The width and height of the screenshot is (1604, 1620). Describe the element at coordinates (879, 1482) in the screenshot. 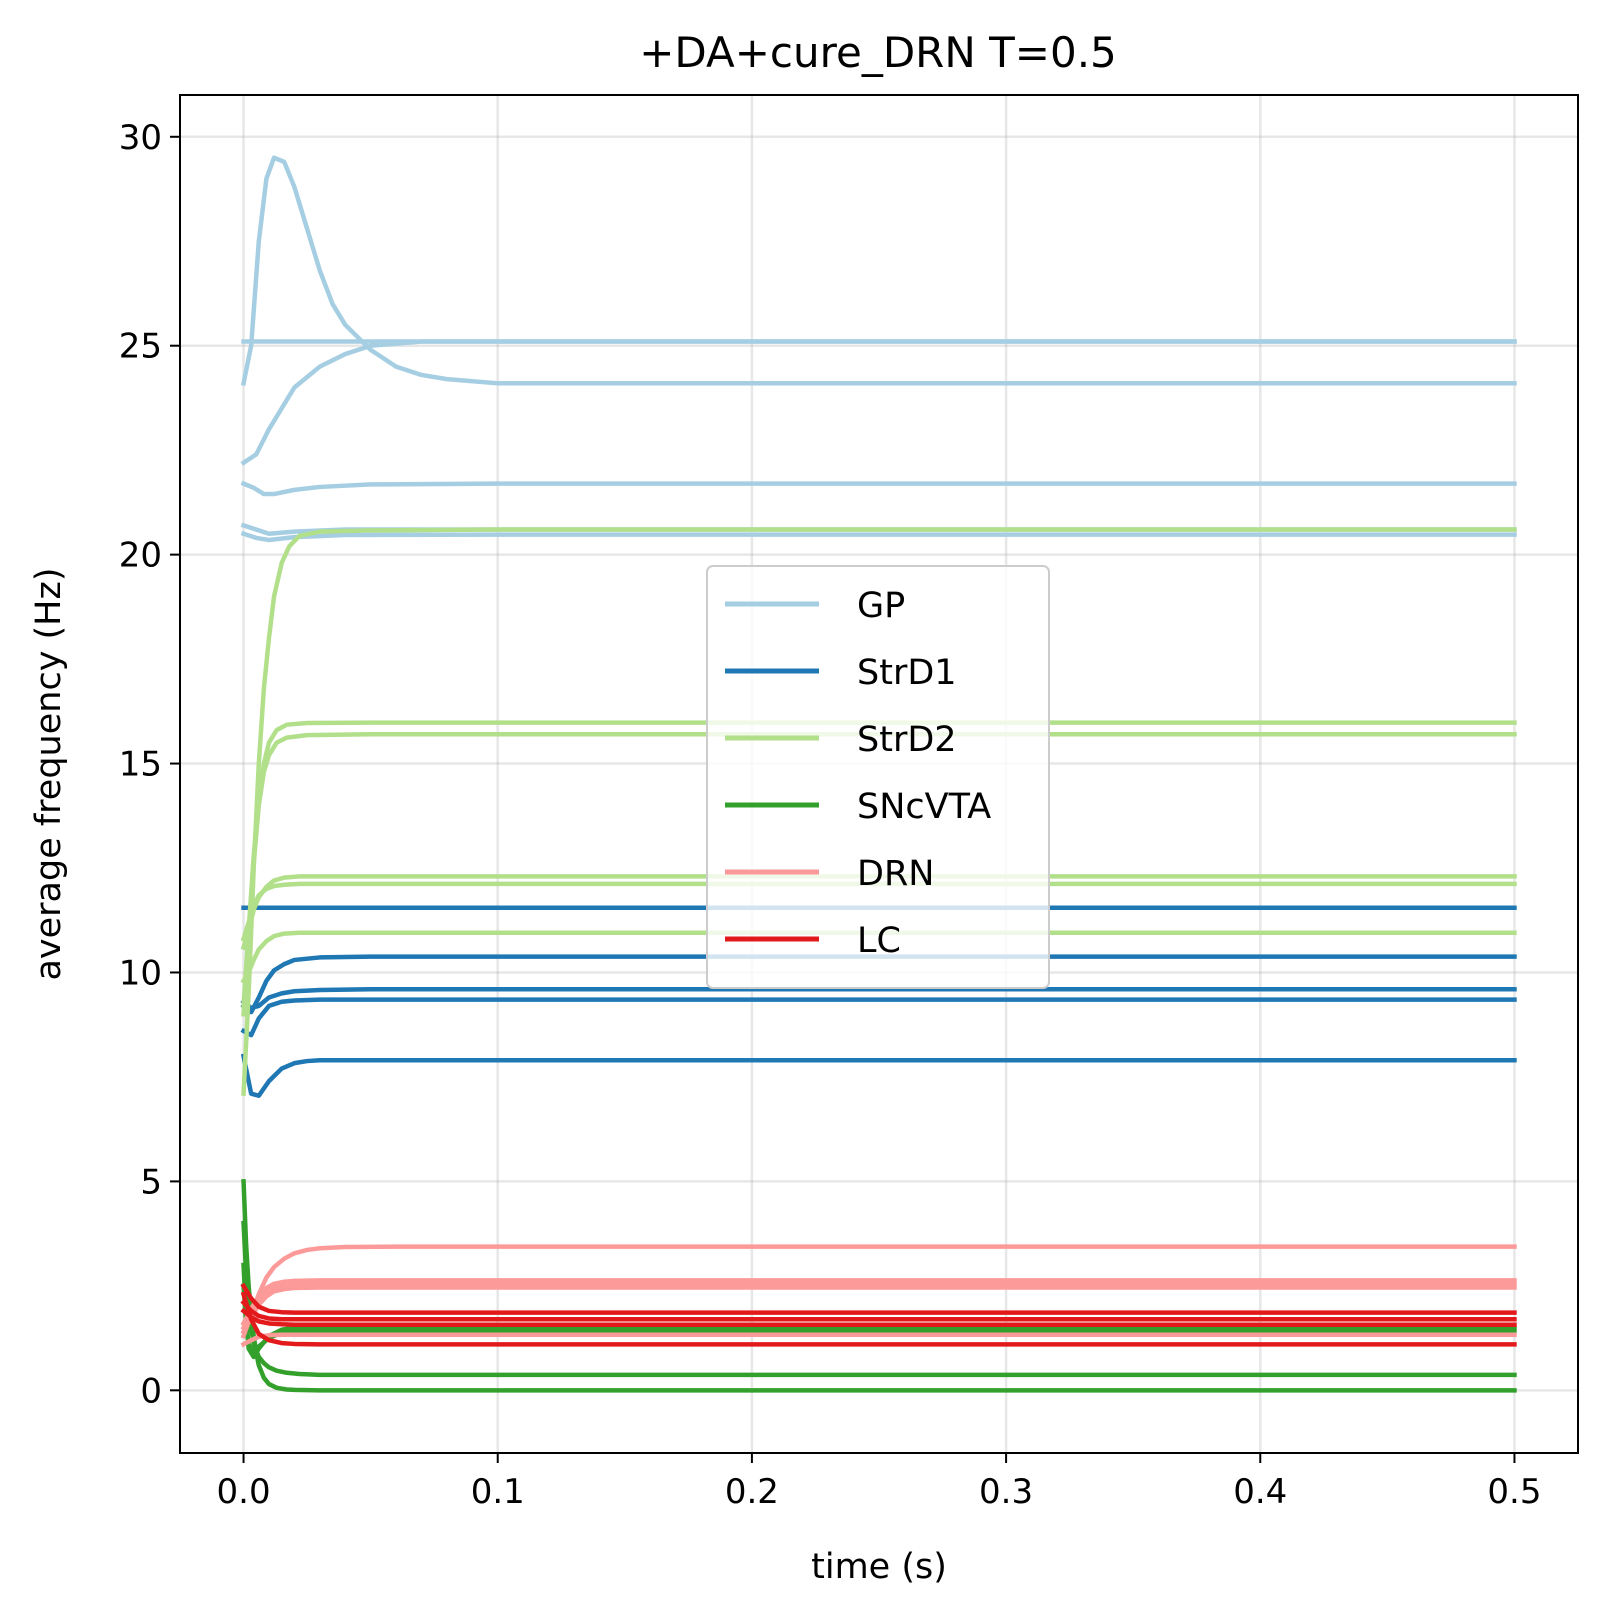

I see `x-axis: 0.0 0.1 0.2 0.3 0.4 0.5` at that location.